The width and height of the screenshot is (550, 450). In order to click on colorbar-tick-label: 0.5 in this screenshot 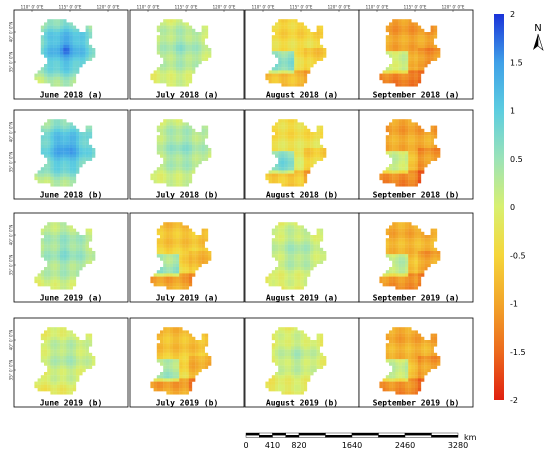, I will do `click(516, 159)`.